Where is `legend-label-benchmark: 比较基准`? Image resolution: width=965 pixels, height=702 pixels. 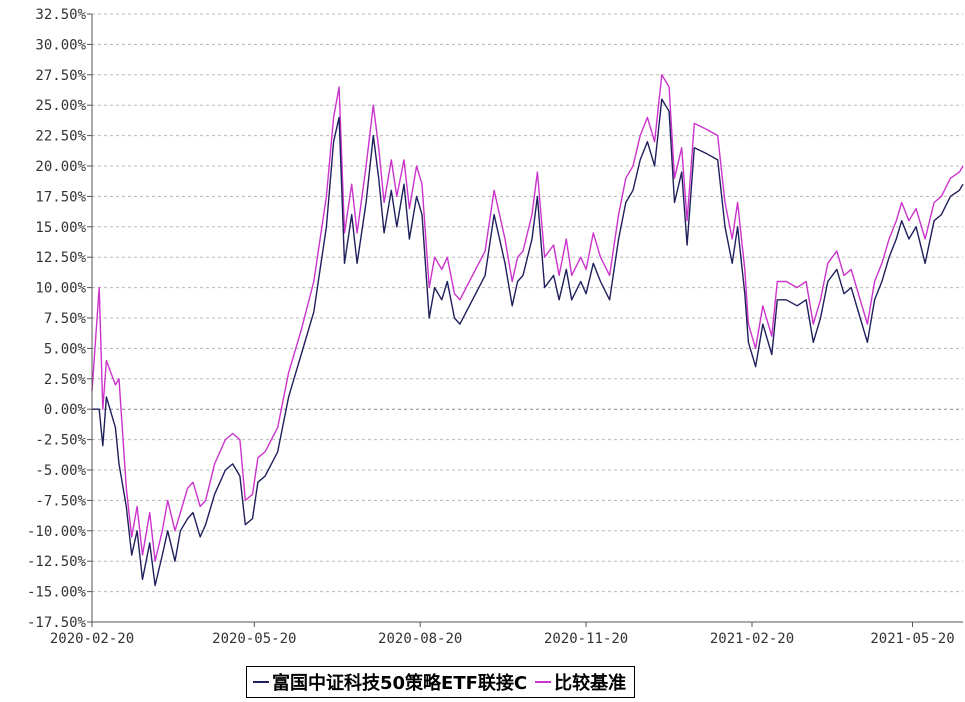 legend-label-benchmark: 比较基准 is located at coordinates (590, 683).